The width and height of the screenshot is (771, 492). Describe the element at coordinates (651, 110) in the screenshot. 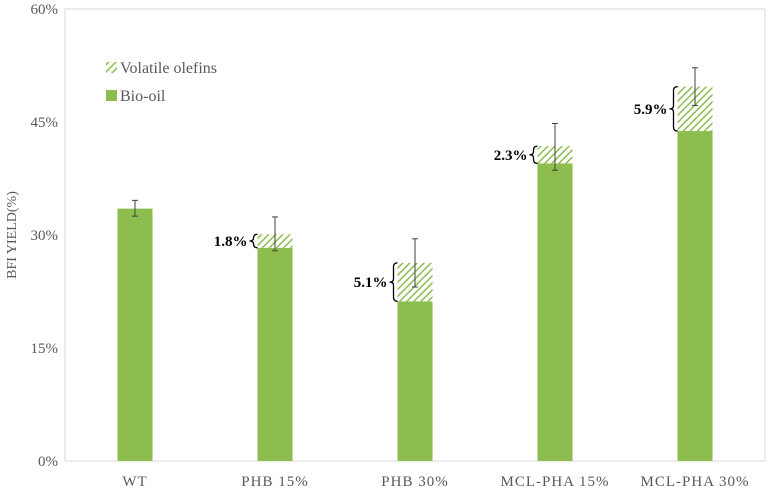

I see `annotation-label: 5.9%` at that location.